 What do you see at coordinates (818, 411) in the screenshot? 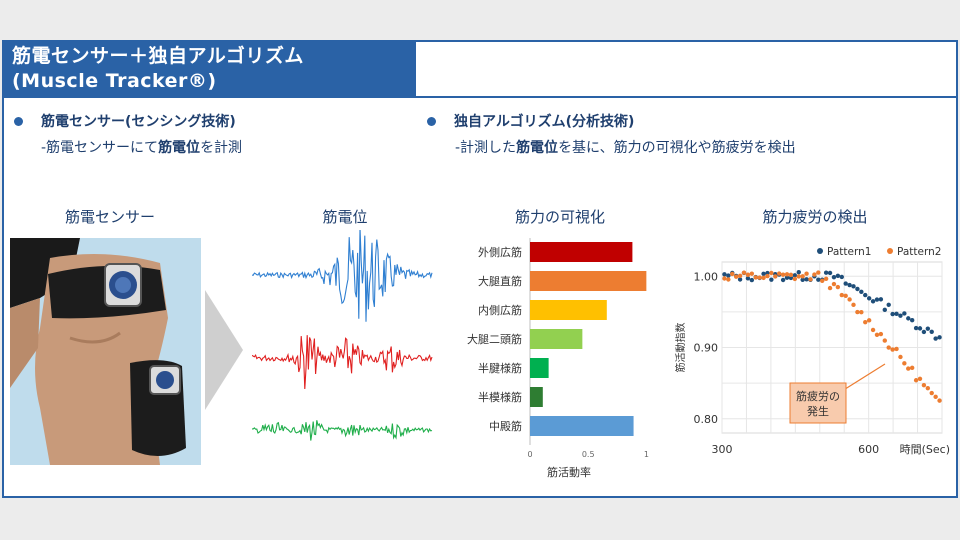
I see `annotation-text: 発生` at bounding box center [818, 411].